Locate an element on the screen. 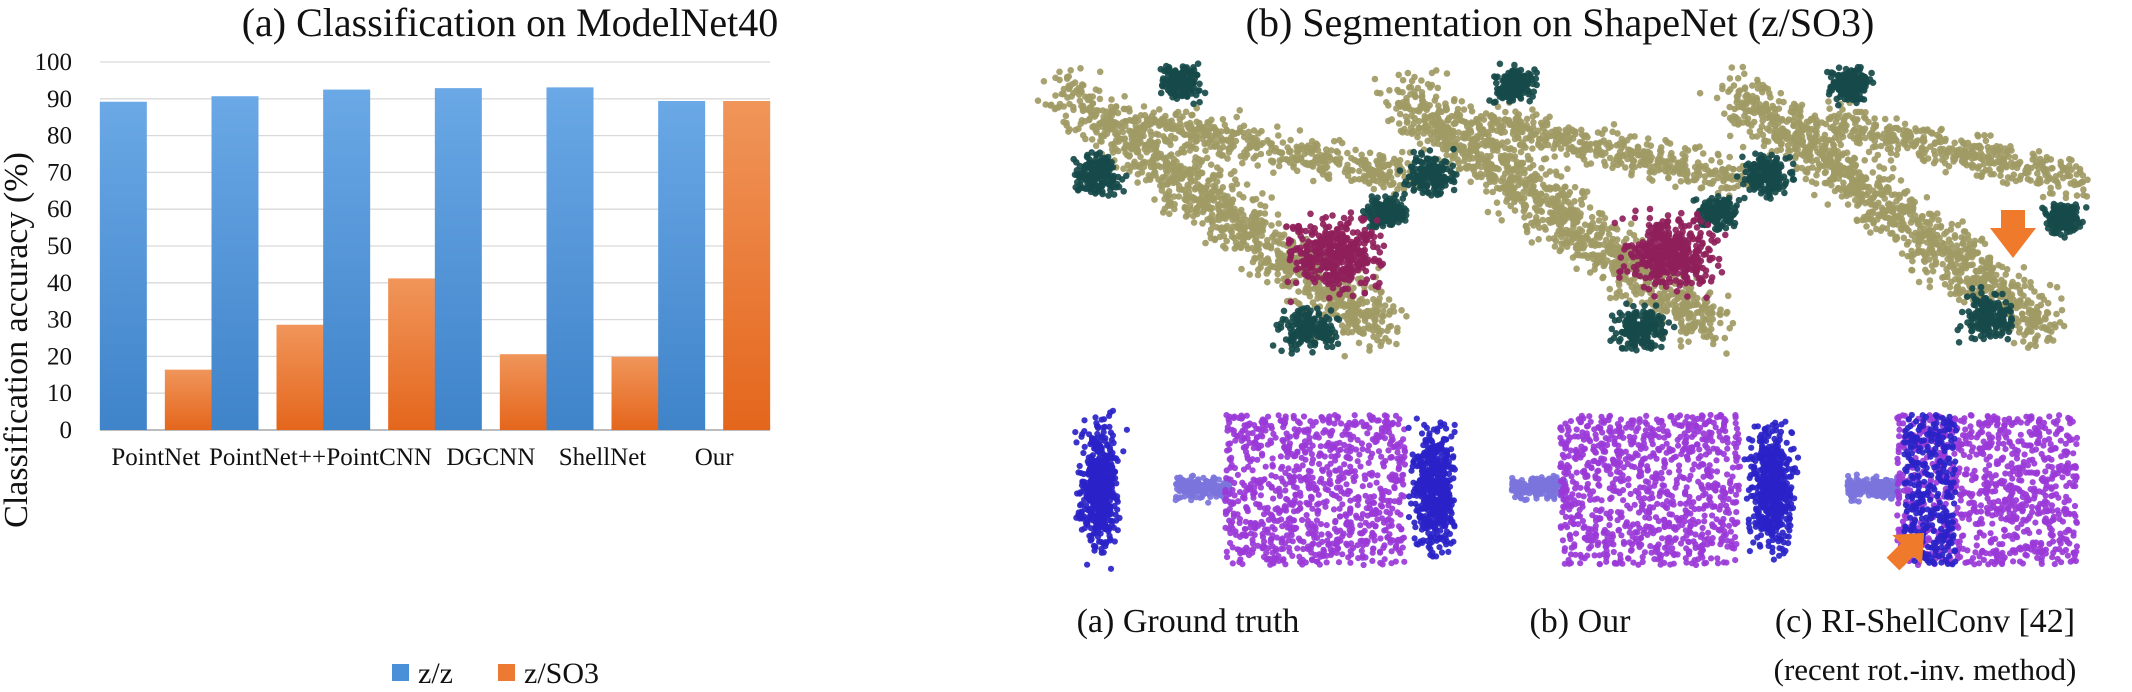 The height and width of the screenshot is (692, 2132). bar-zz-pointcnn is located at coordinates (347, 259).